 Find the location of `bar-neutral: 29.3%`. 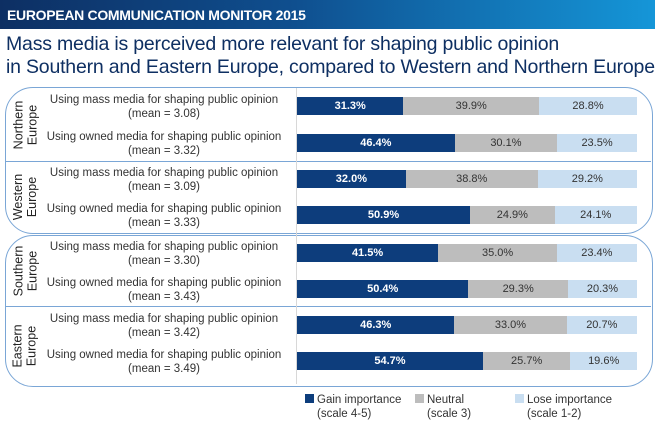

bar-neutral: 29.3% is located at coordinates (518, 289).